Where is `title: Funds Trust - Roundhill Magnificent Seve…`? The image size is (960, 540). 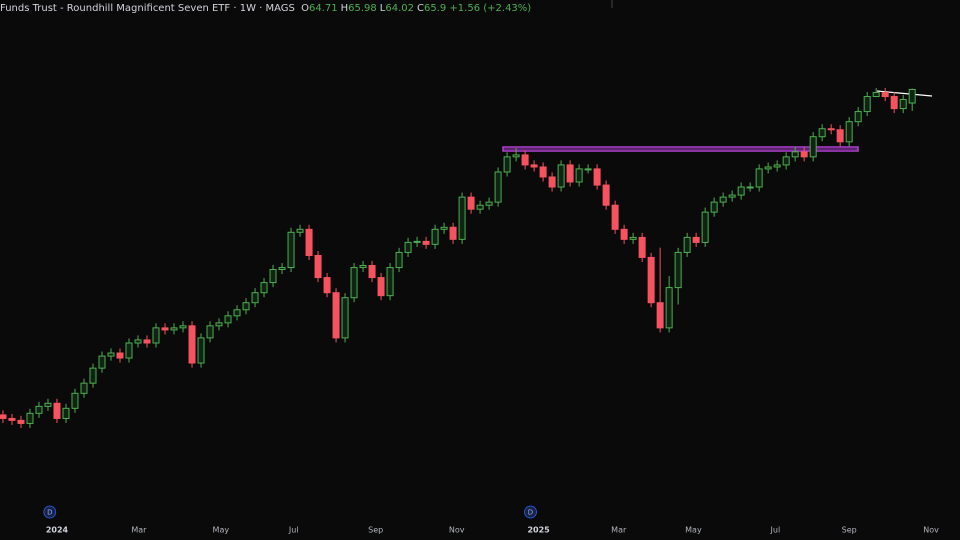
title: Funds Trust - Roundhill Magnificent Seve… is located at coordinates (147, 8).